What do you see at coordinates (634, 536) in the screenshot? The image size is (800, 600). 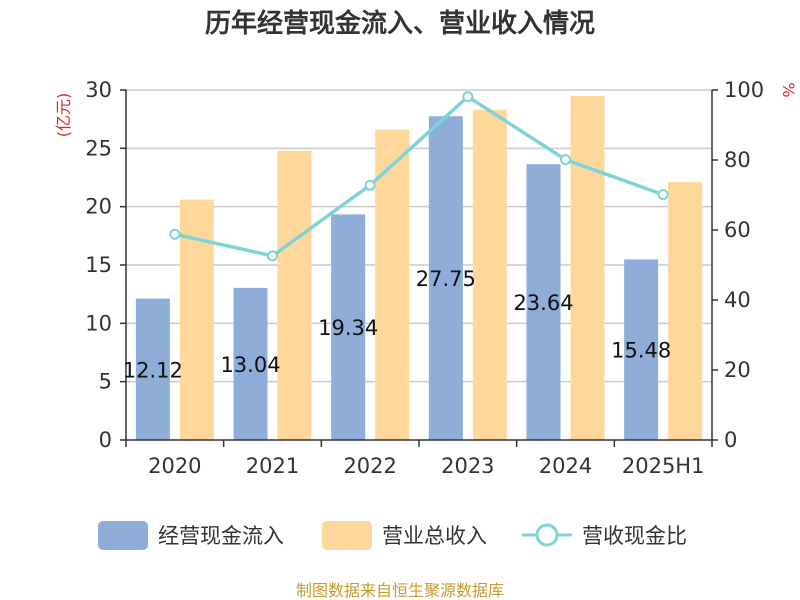 I see `legend-label-ratio: 营收现金比` at bounding box center [634, 536].